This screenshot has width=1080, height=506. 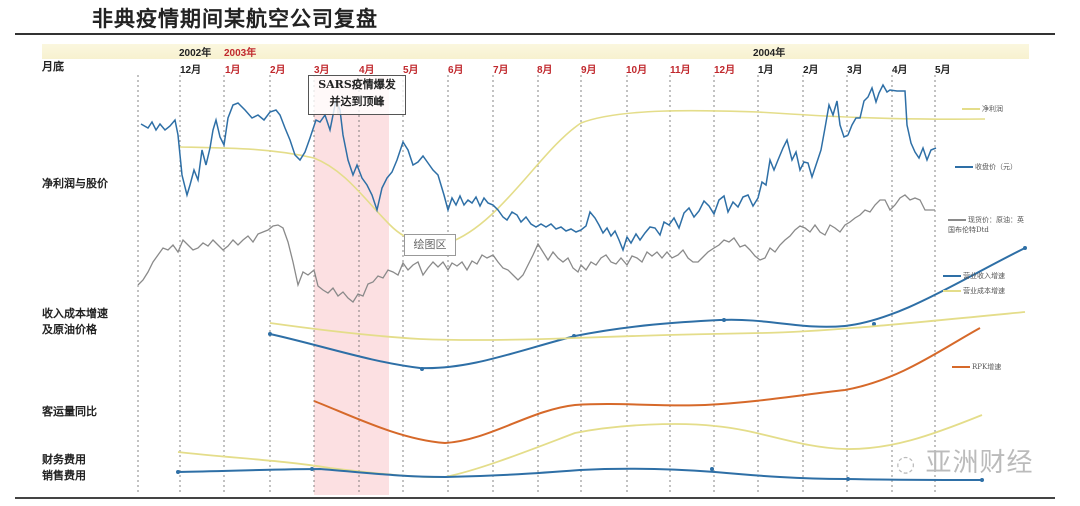 What do you see at coordinates (986, 225) in the screenshot?
I see `legend-oil-price: 现货价：原油：英国布伦特Dtd` at bounding box center [986, 225].